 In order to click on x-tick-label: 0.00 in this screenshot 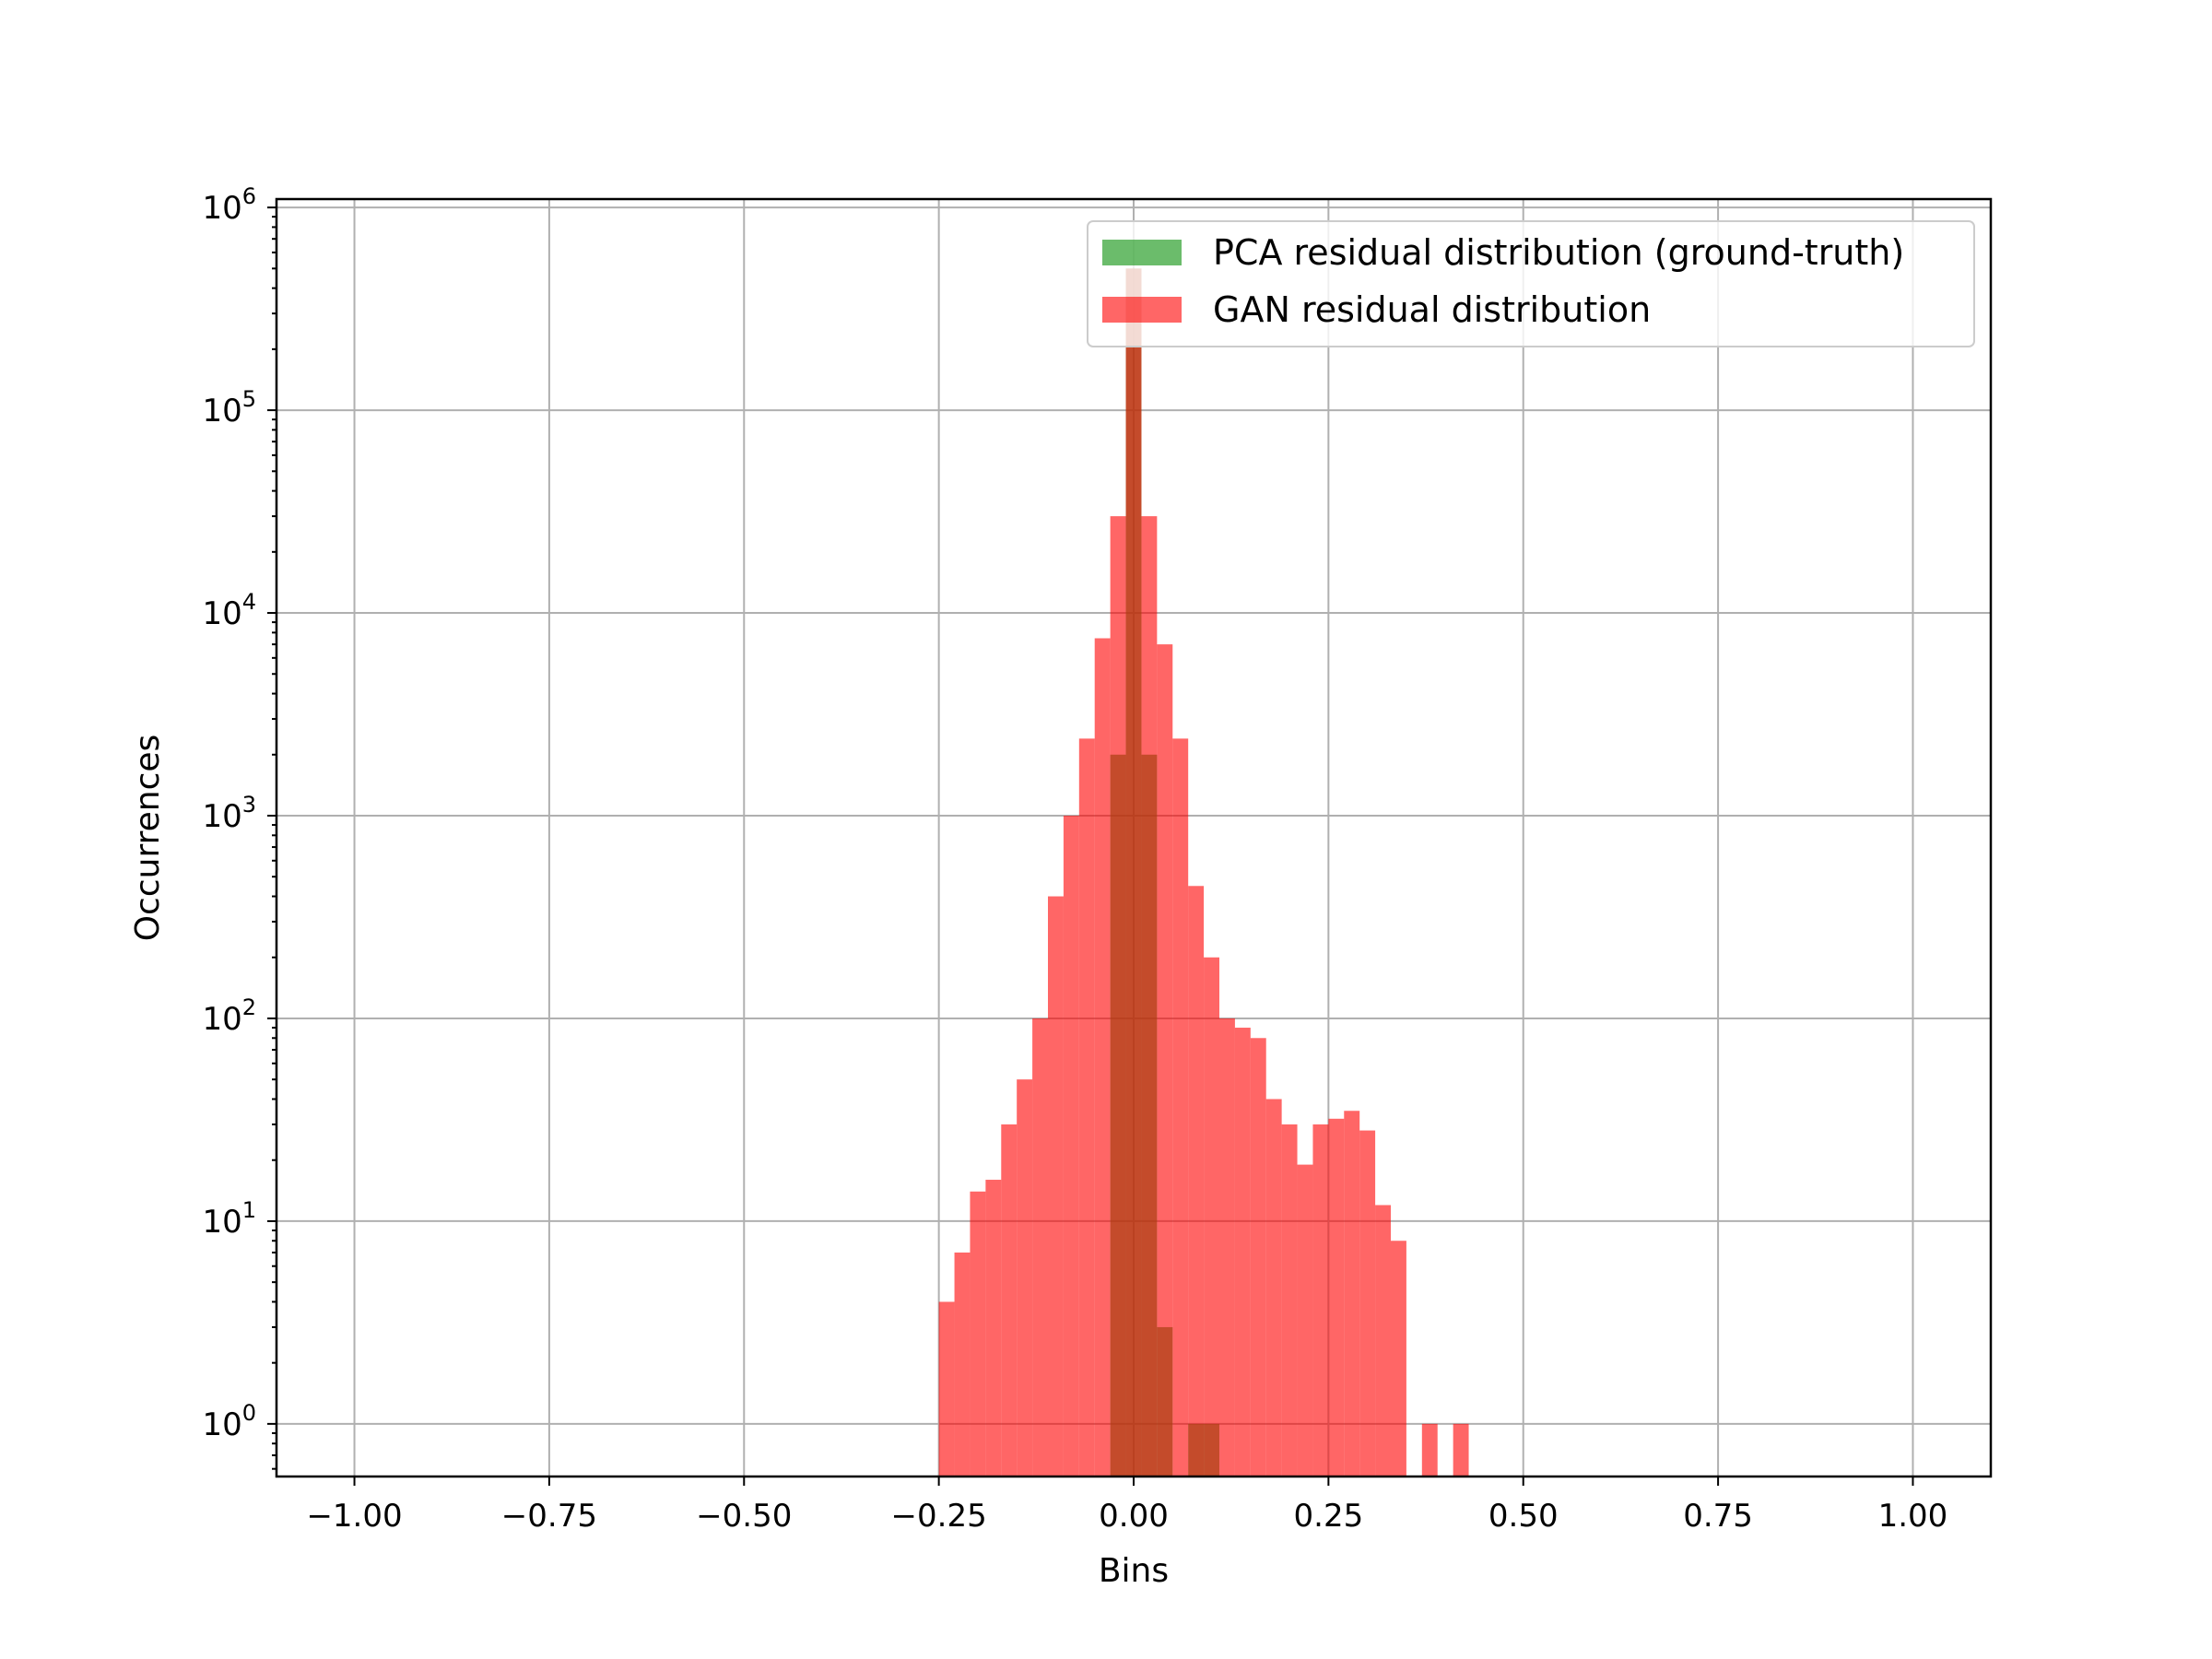, I will do `click(1134, 1516)`.